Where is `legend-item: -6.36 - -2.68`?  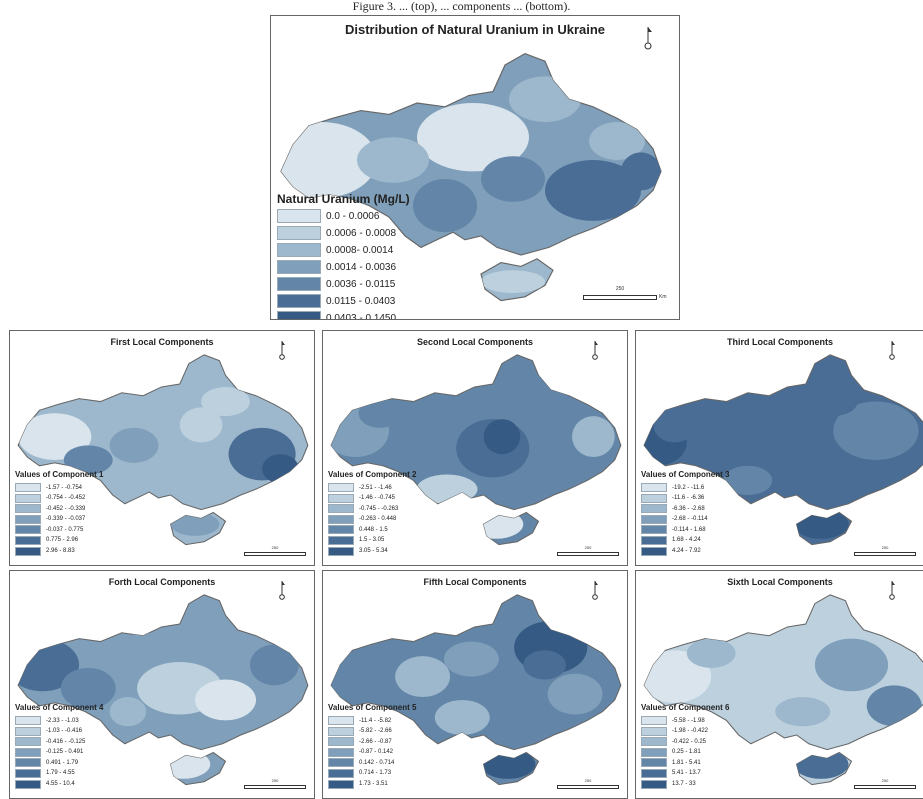
legend-item: -6.36 - -2.68 is located at coordinates (685, 509).